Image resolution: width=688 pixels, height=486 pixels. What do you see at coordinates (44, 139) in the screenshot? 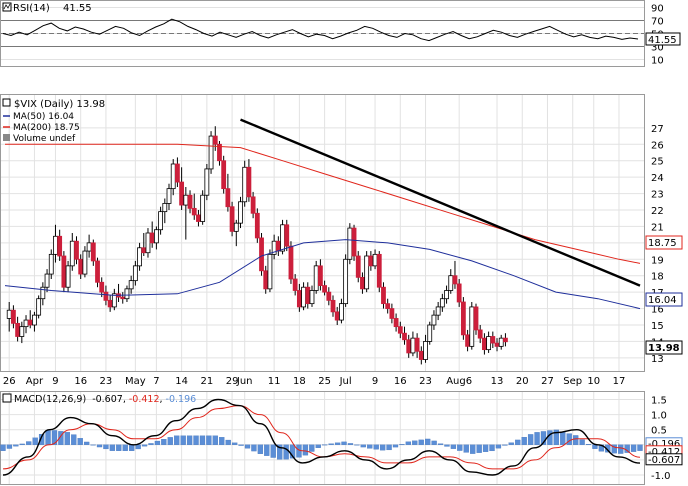
I see `volume-legend-label: Volume undef` at bounding box center [44, 139].